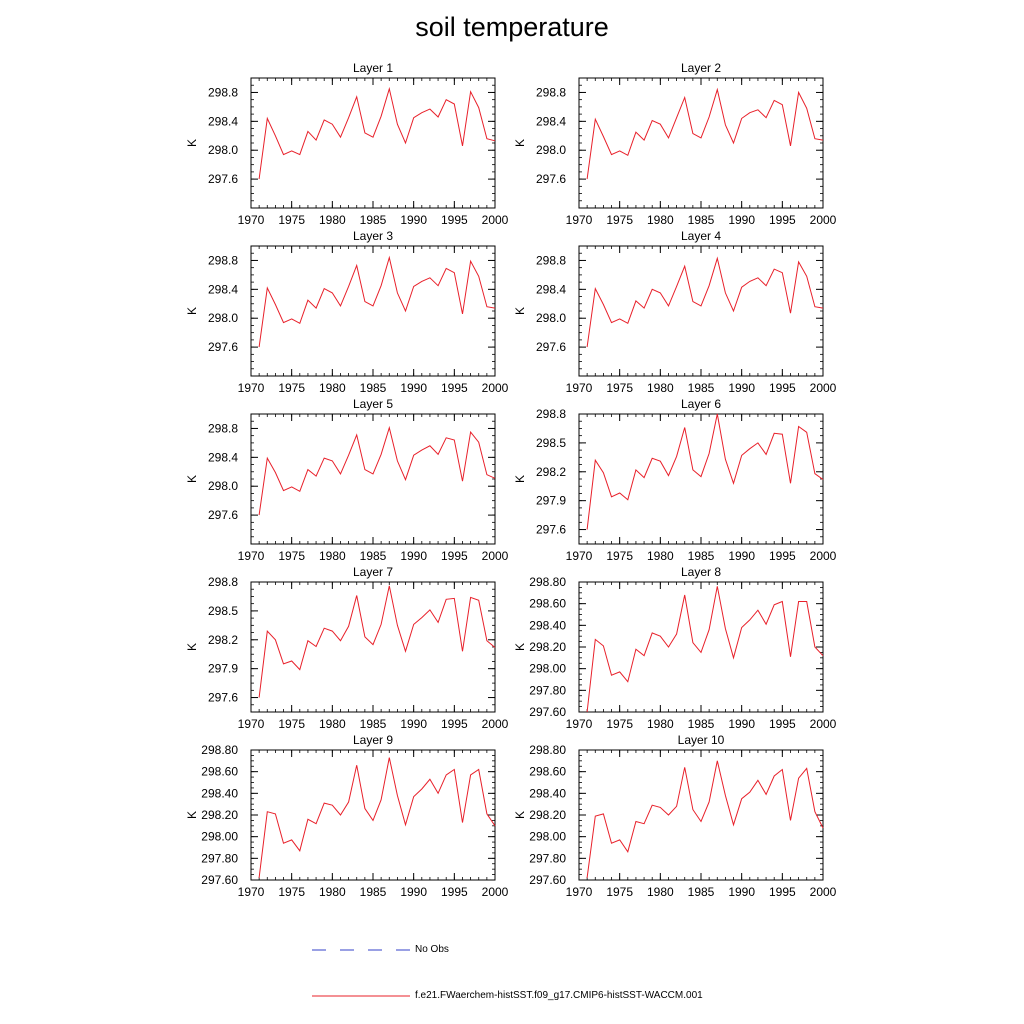 The width and height of the screenshot is (1024, 1024). I want to click on panel-title: Layer 8, so click(701, 572).